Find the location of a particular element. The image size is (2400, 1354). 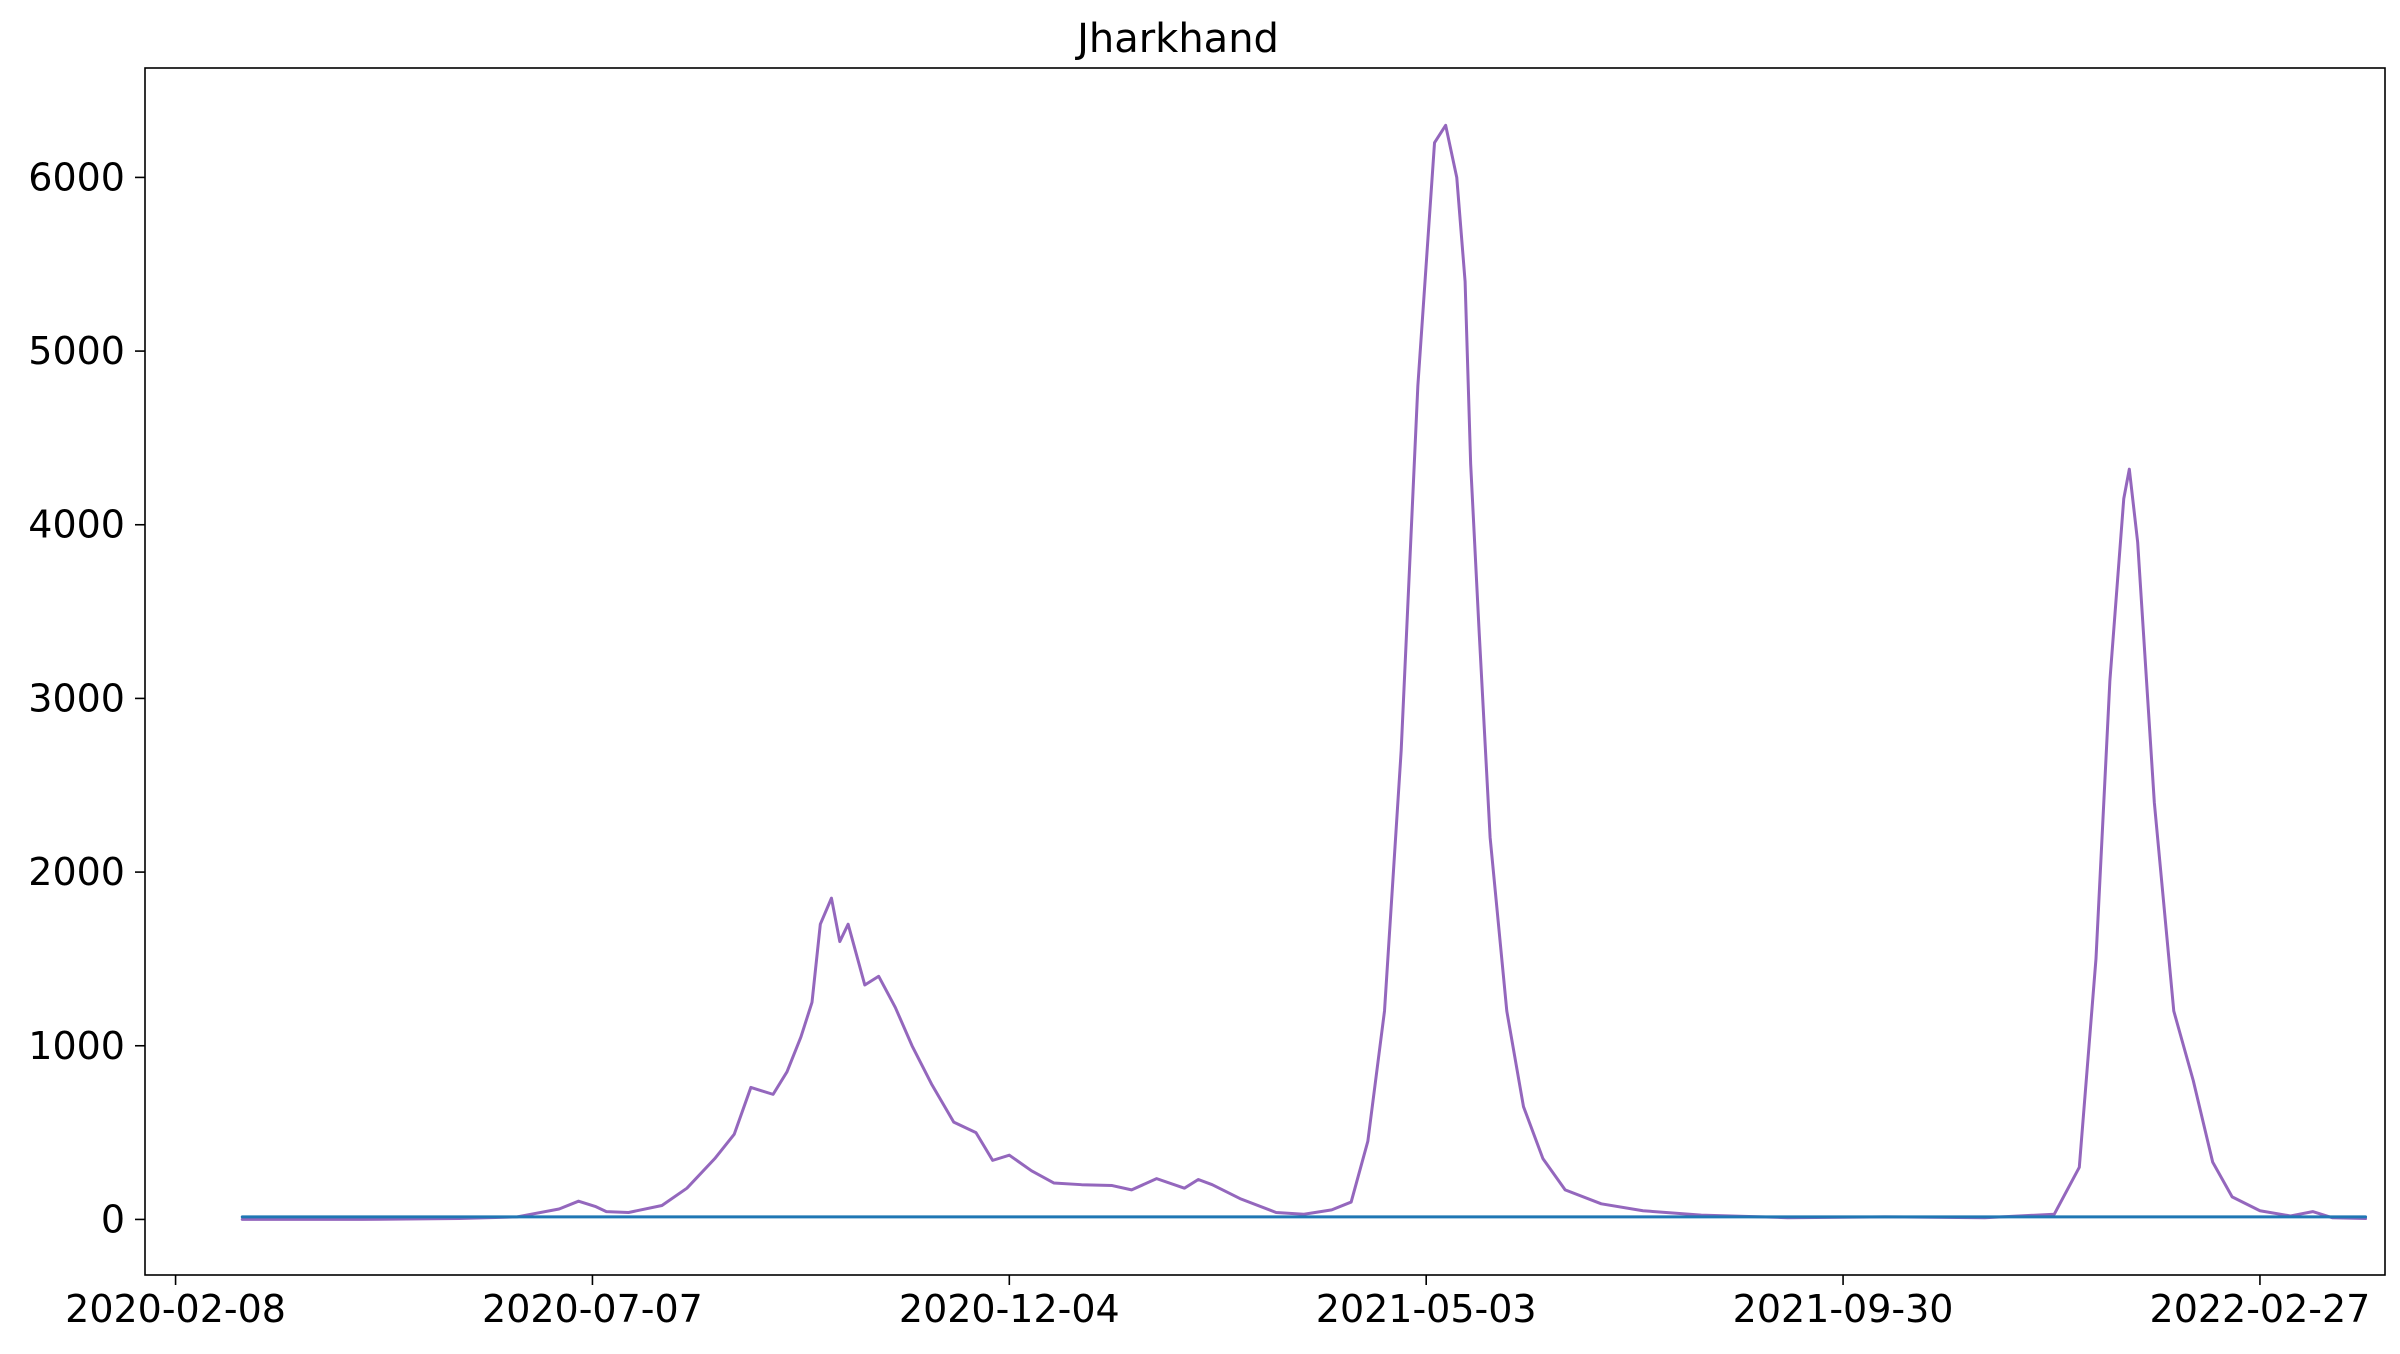

x-tick-label: 2021-05-03 is located at coordinates (1426, 1309).